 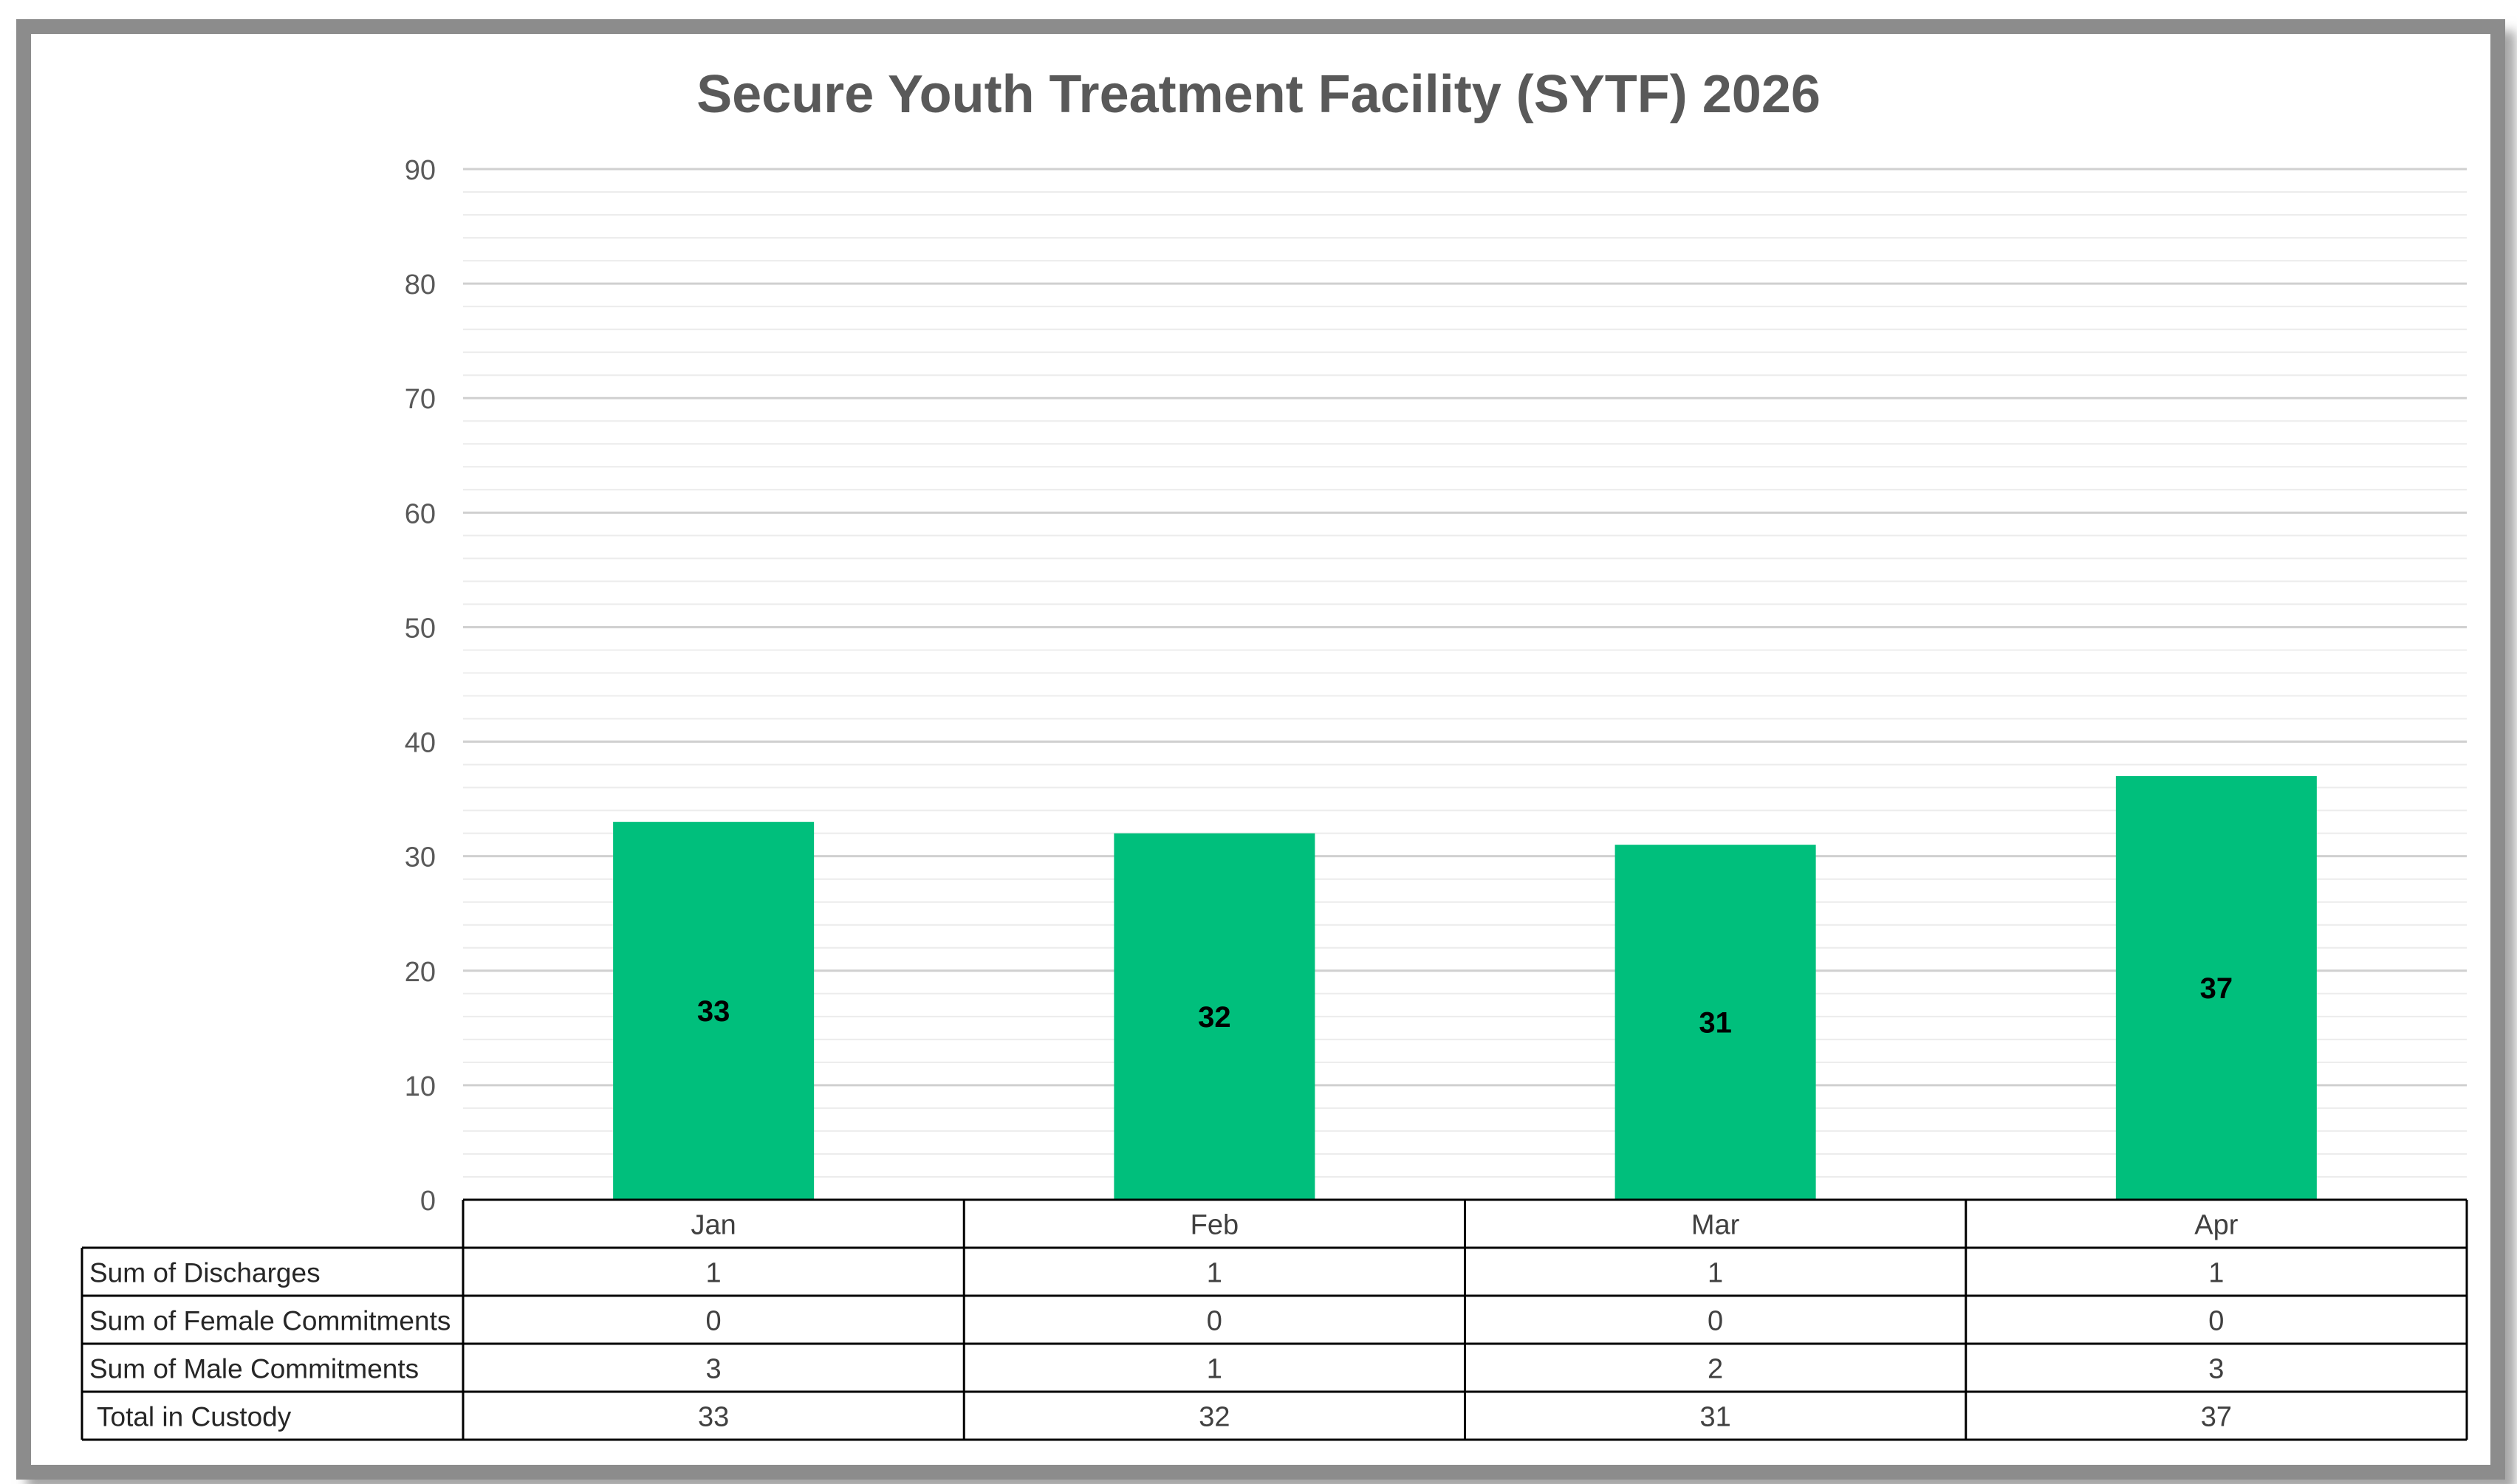 What do you see at coordinates (205, 1273) in the screenshot?
I see `table-row-label: Sum of Discharges` at bounding box center [205, 1273].